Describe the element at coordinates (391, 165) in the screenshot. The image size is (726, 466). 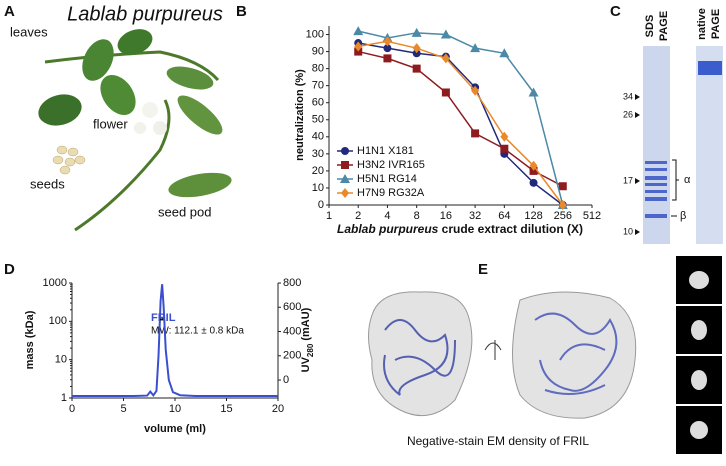
I see `legend-label: H3N2 IVR165` at that location.